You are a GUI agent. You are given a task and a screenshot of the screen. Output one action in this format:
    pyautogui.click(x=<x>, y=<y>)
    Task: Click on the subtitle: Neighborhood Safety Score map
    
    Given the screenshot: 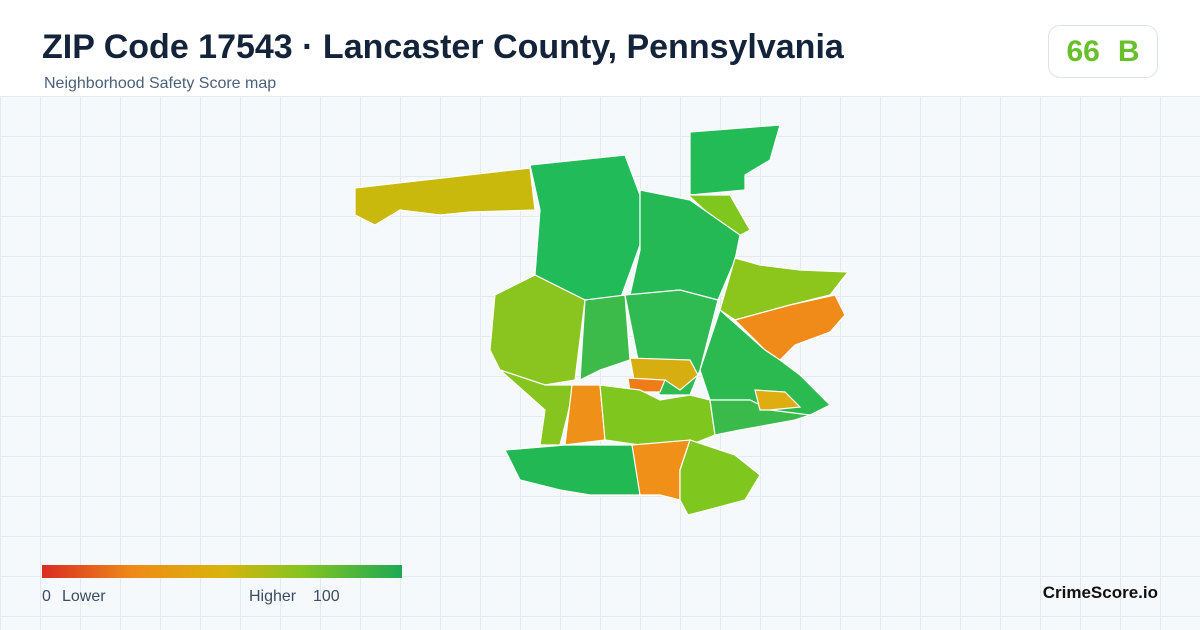 What is the action you would take?
    pyautogui.click(x=160, y=83)
    